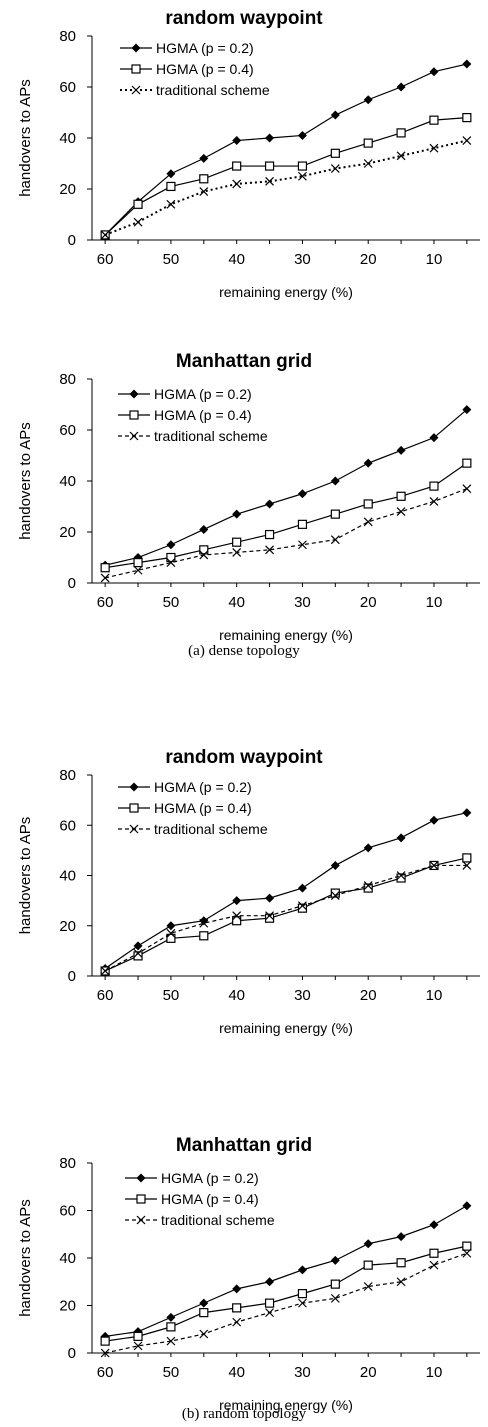 This screenshot has width=488, height=1427. What do you see at coordinates (368, 995) in the screenshot?
I see `x-tick-label: 20` at bounding box center [368, 995].